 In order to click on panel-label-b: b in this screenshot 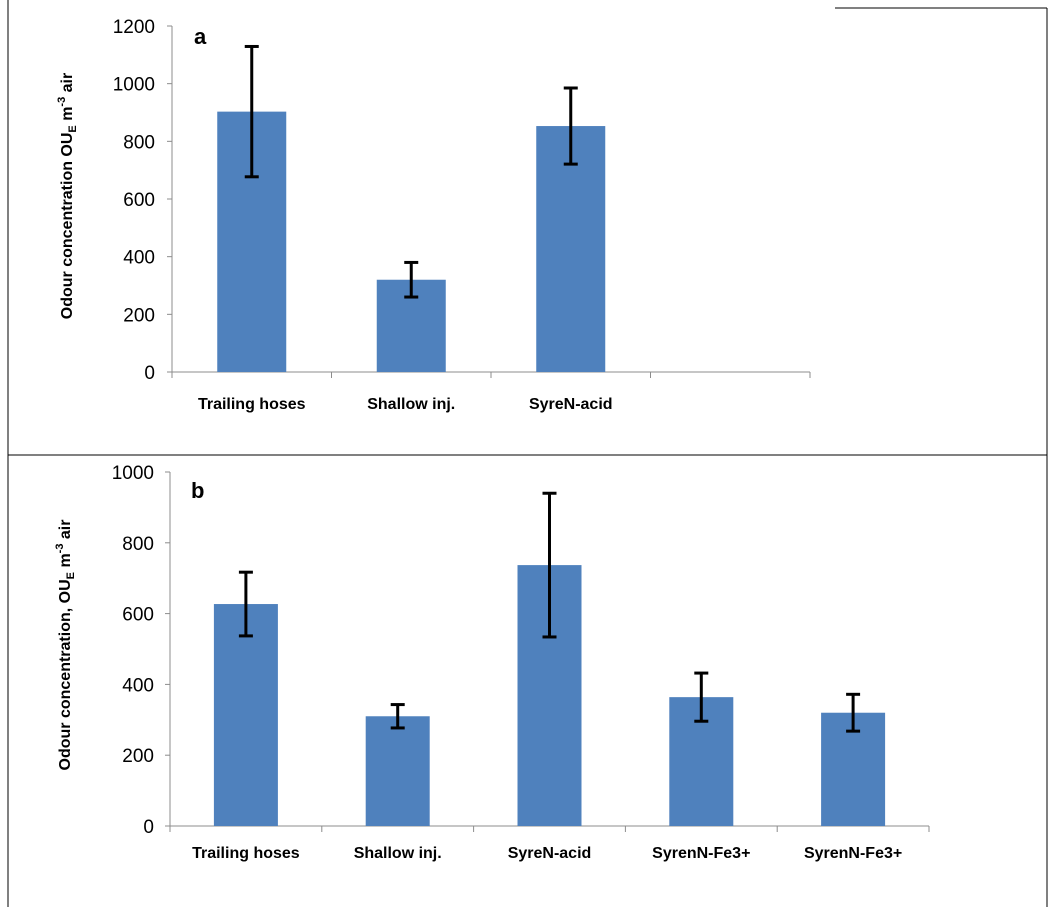, I will do `click(197, 490)`.